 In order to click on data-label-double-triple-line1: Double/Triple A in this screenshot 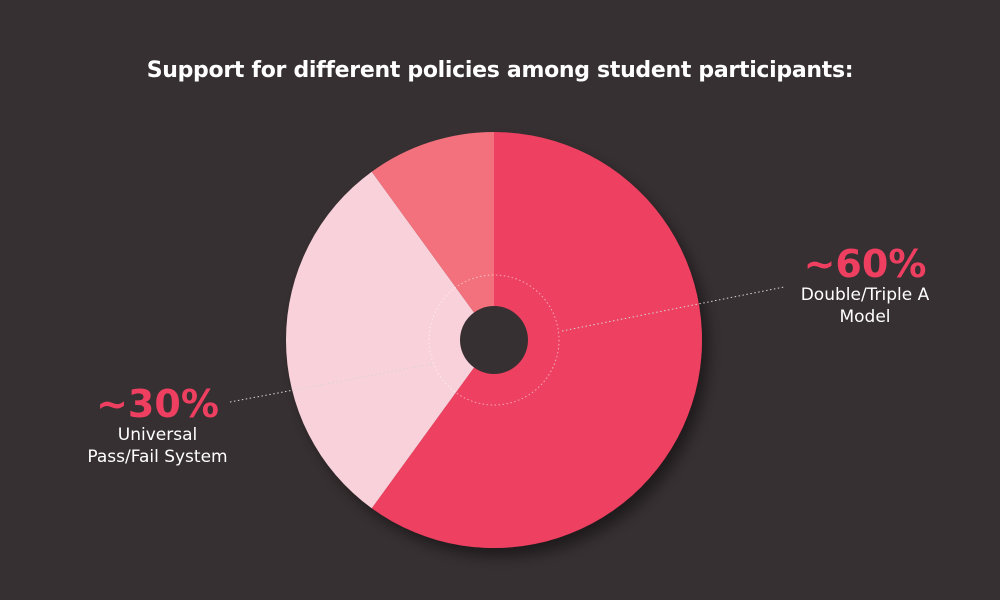, I will do `click(865, 295)`.